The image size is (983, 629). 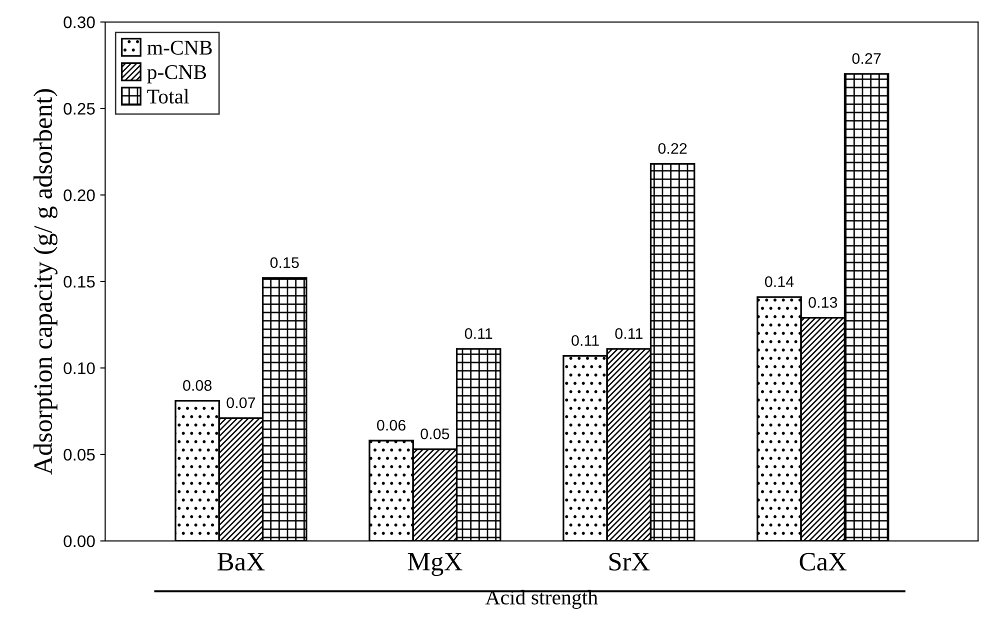 What do you see at coordinates (197, 385) in the screenshot?
I see `data-label: 0.08` at bounding box center [197, 385].